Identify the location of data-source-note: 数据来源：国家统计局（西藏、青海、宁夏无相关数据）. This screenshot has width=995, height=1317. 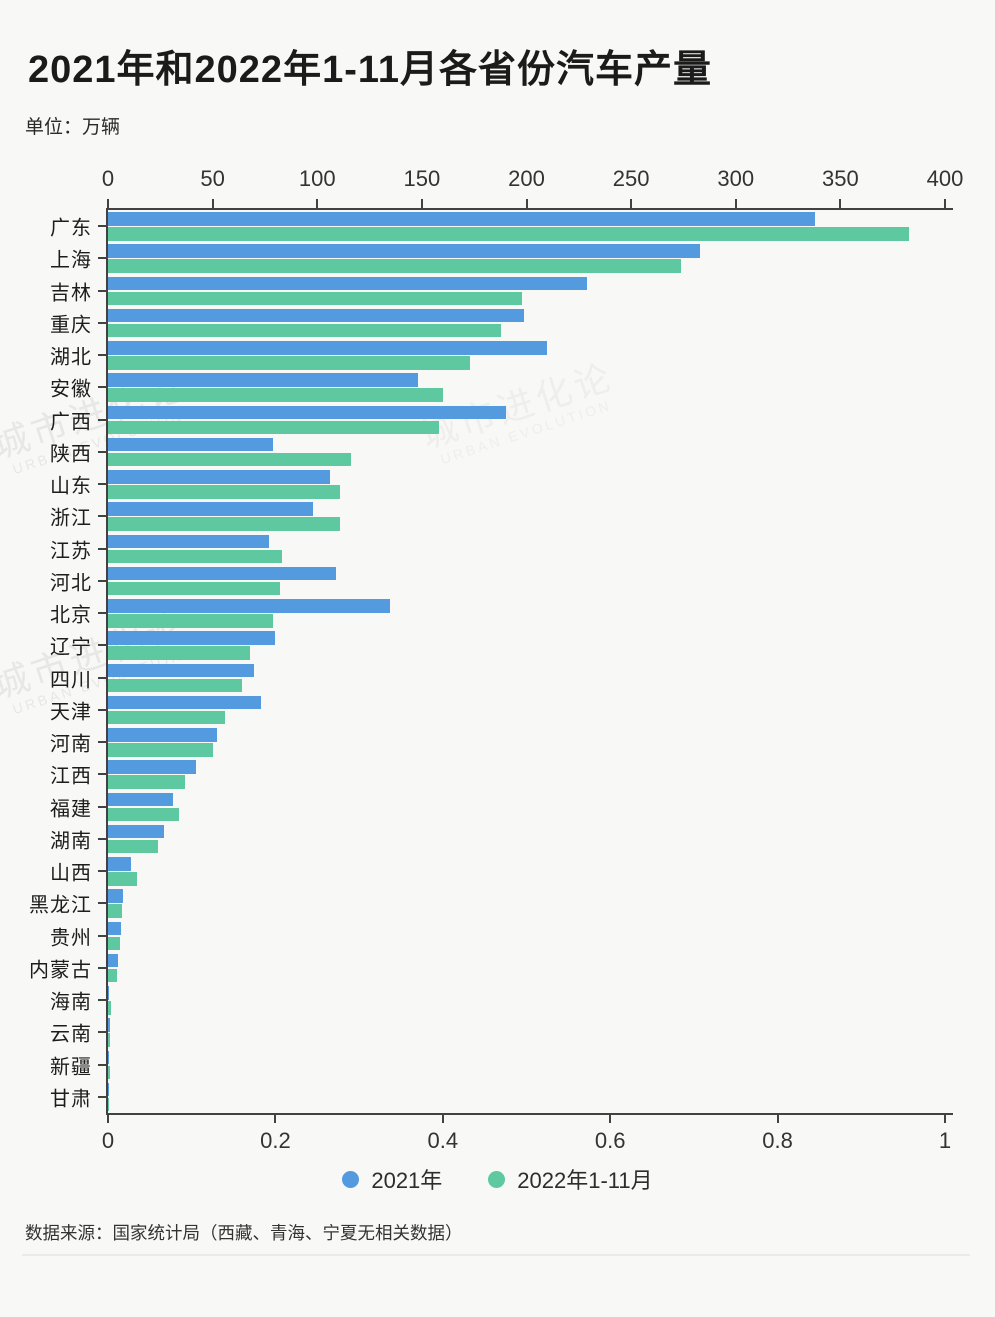
(244, 1233).